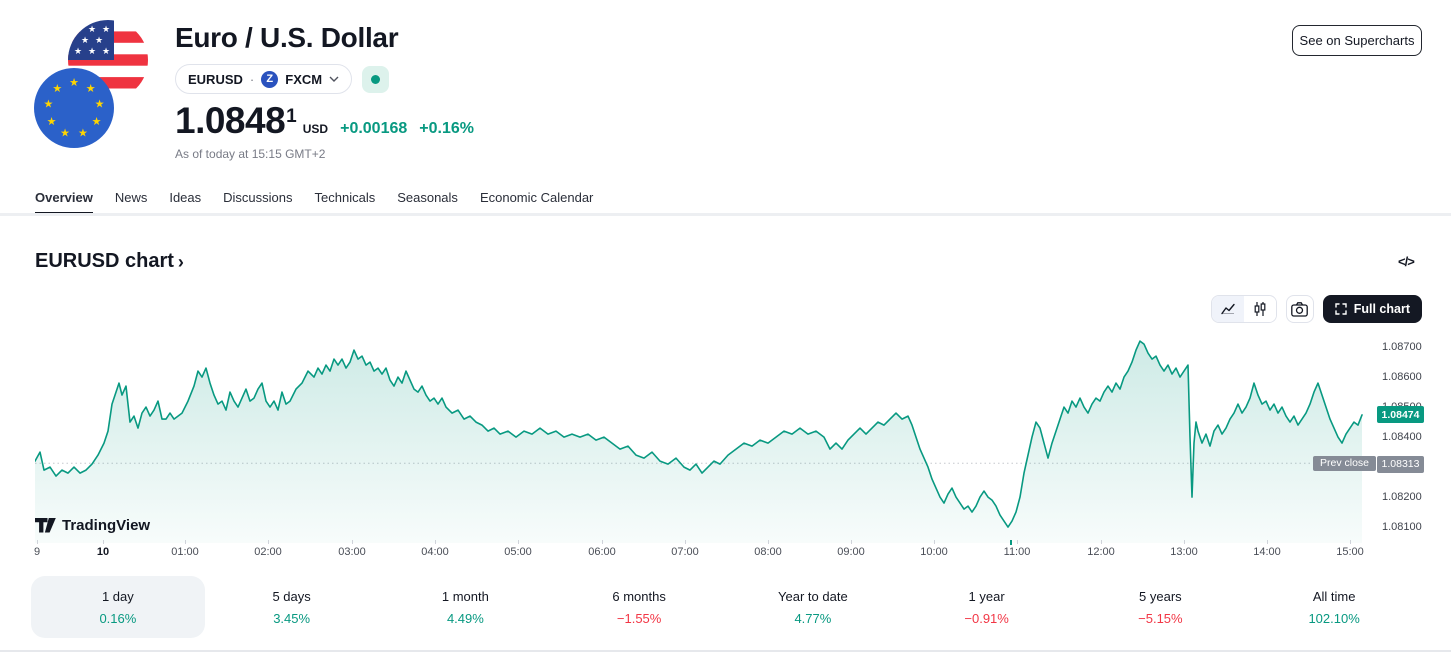 The image size is (1451, 653). I want to click on market-status-chip, so click(376, 79).